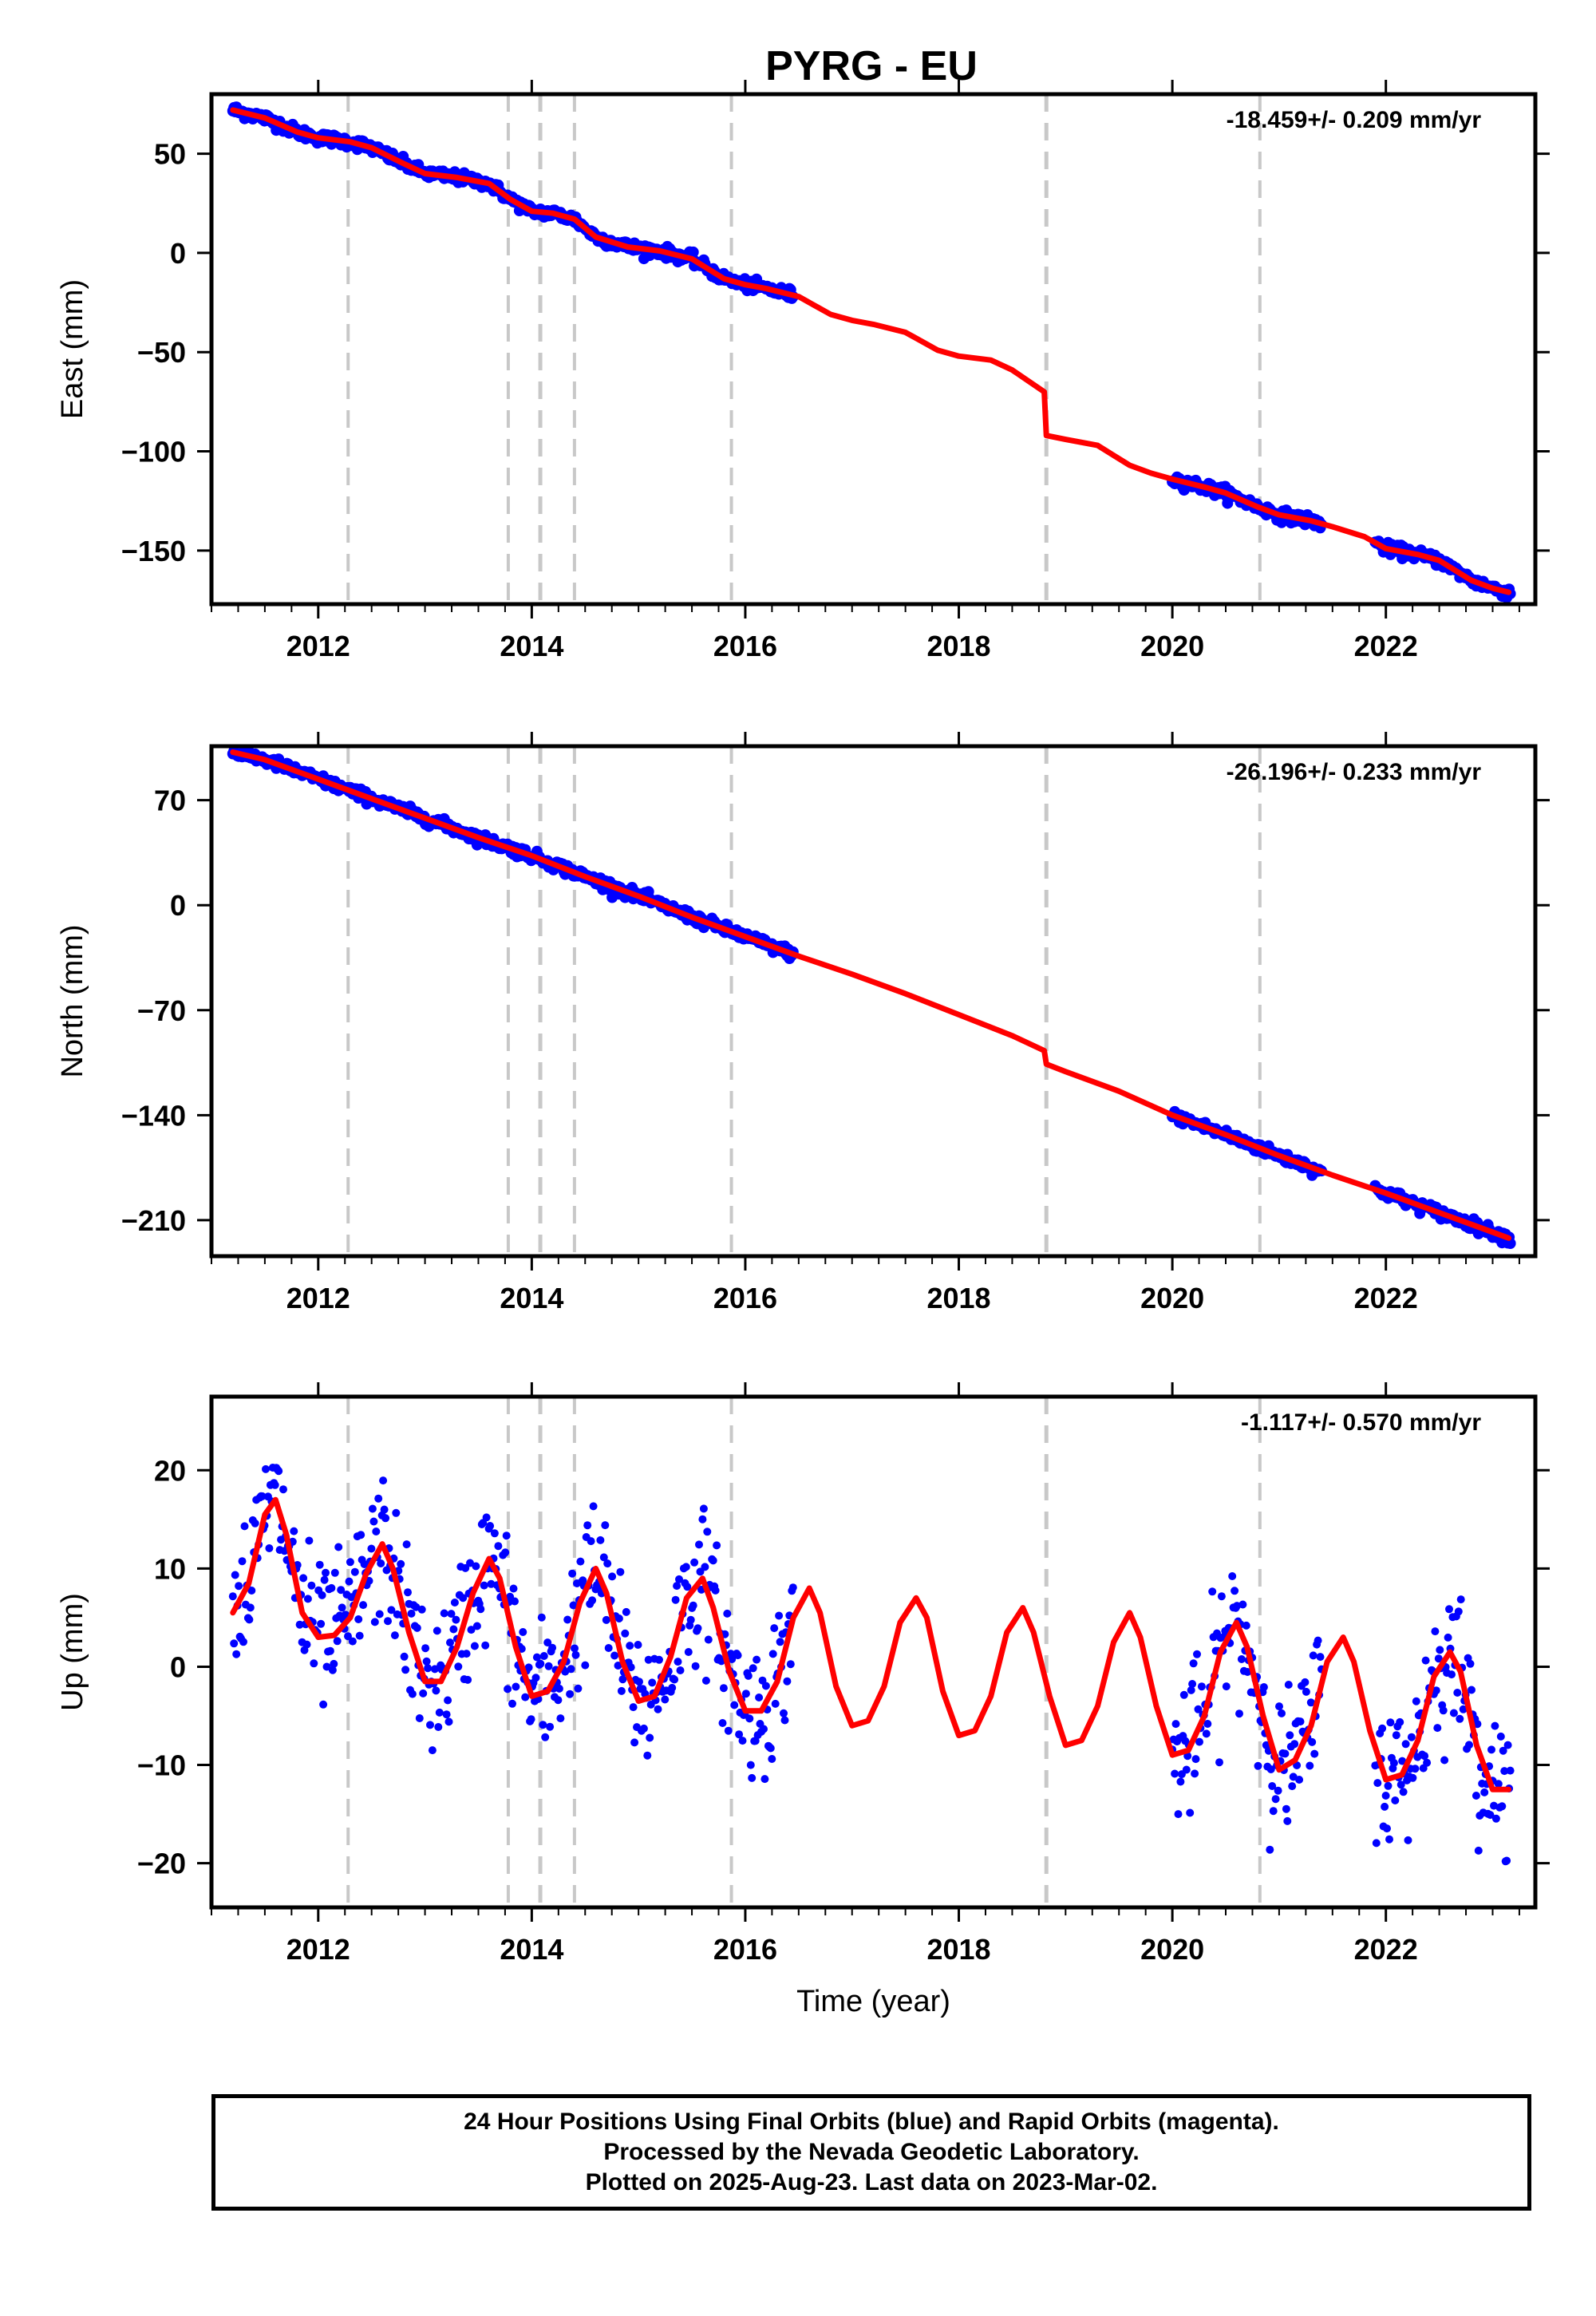 The width and height of the screenshot is (1596, 2316). Describe the element at coordinates (871, 66) in the screenshot. I see `chart-title: PYRG - EU` at that location.